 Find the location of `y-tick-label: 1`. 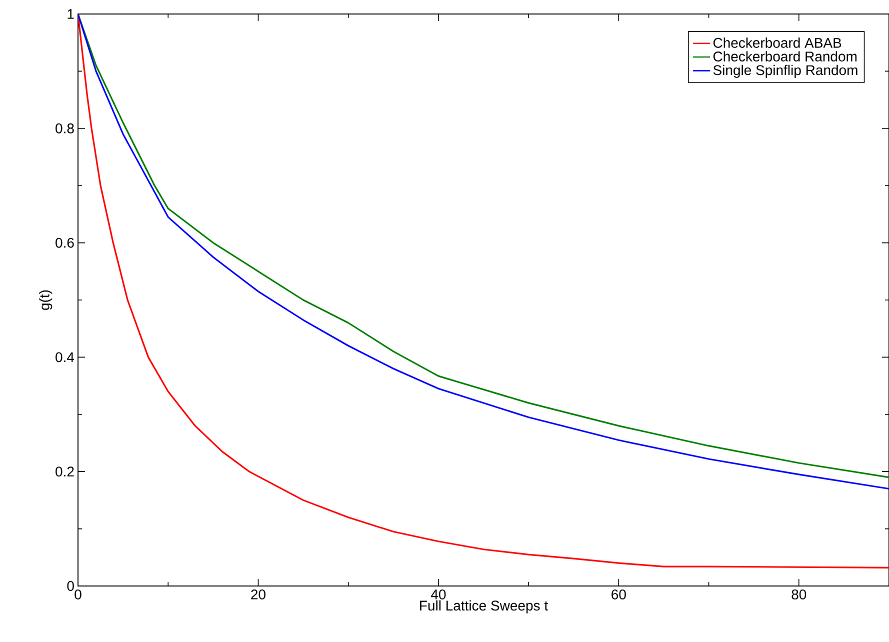

y-tick-label: 1 is located at coordinates (71, 14).